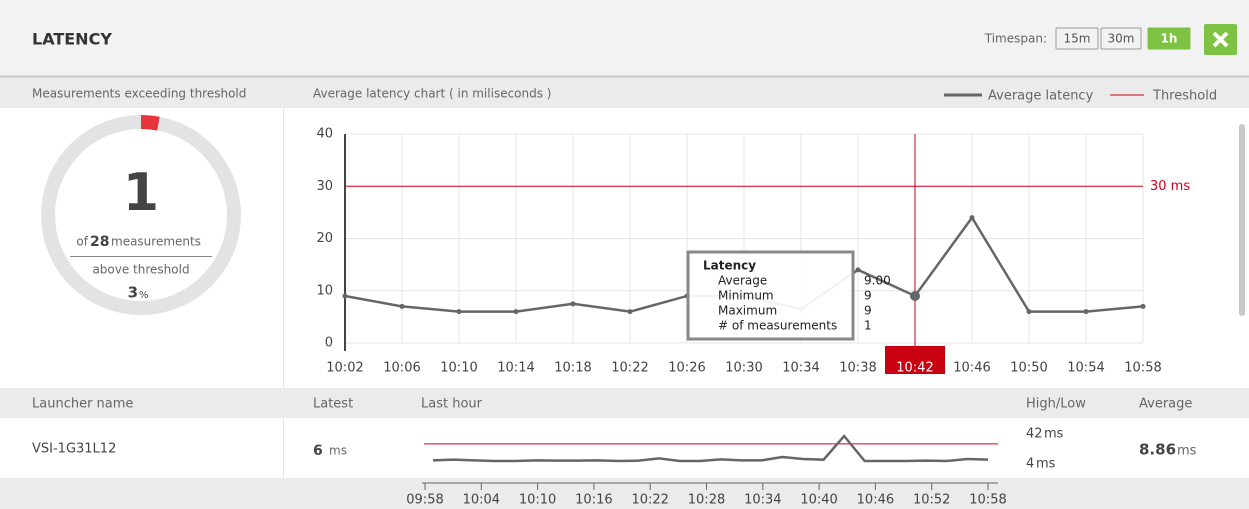 This screenshot has height=509, width=1249. Describe the element at coordinates (324, 290) in the screenshot. I see `y-tick-label: 10` at that location.